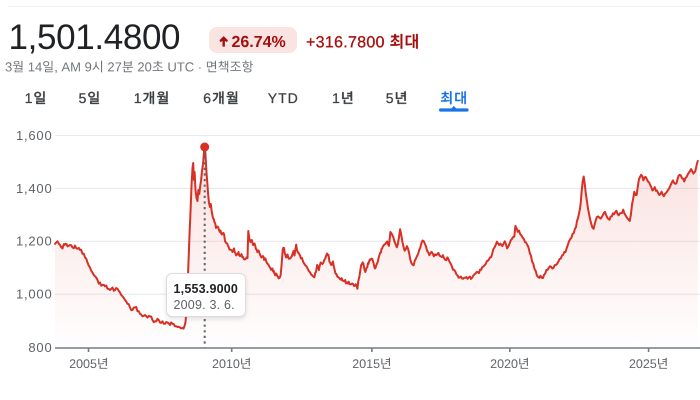 The image size is (700, 400). Describe the element at coordinates (34, 135) in the screenshot. I see `svg-text: 1,600` at that location.